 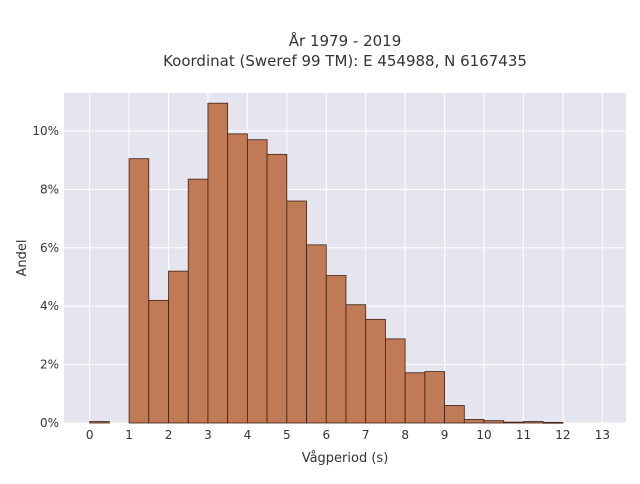 I want to click on x-tick-label: 7, so click(x=366, y=435).